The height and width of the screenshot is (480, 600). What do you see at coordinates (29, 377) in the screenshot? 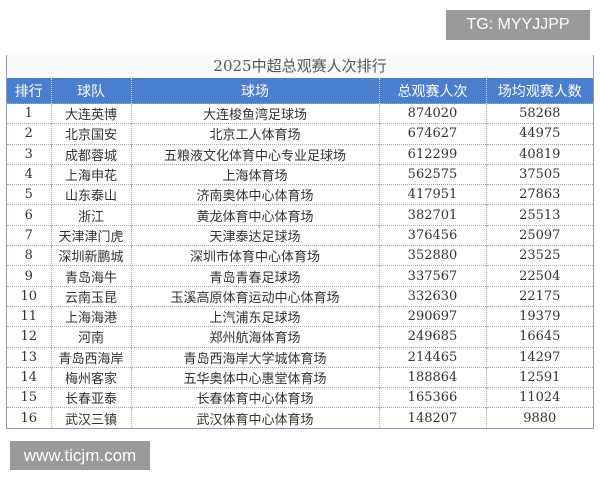
I see `cell-rank: 14` at bounding box center [29, 377].